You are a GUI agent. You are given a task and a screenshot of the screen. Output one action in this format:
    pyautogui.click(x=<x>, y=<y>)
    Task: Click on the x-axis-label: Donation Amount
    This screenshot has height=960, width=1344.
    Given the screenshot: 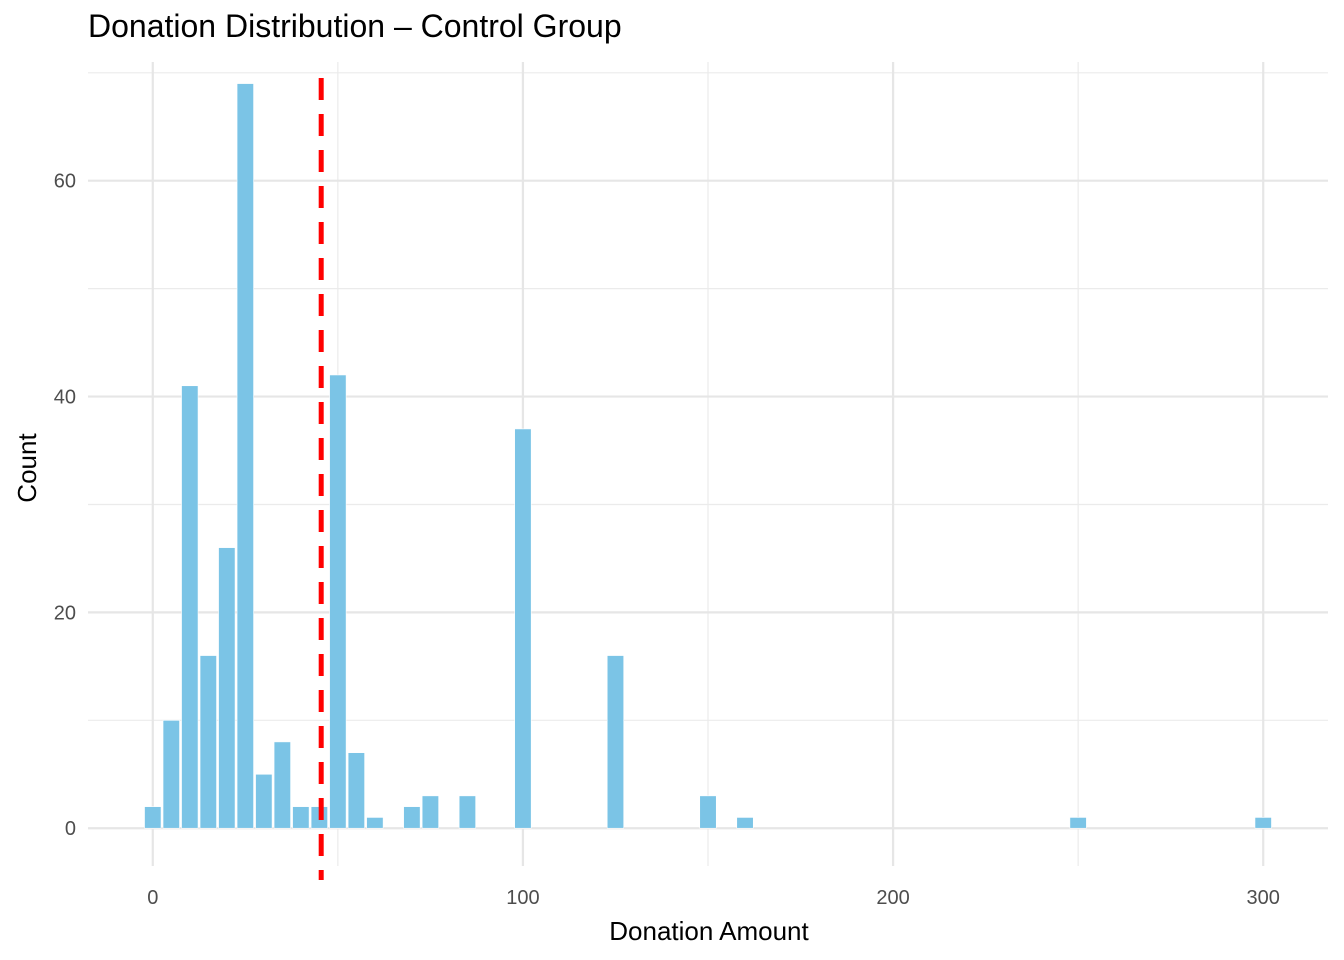 What is the action you would take?
    pyautogui.click(x=709, y=931)
    